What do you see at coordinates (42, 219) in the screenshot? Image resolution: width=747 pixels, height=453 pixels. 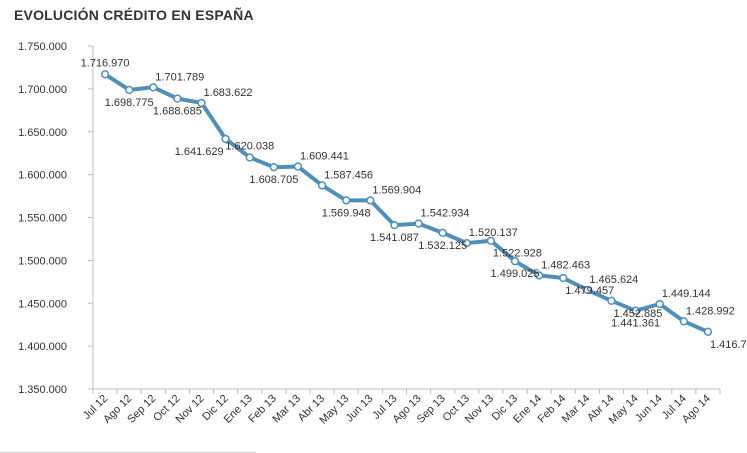 I see `y-tick-label: 1.550.000` at bounding box center [42, 219].